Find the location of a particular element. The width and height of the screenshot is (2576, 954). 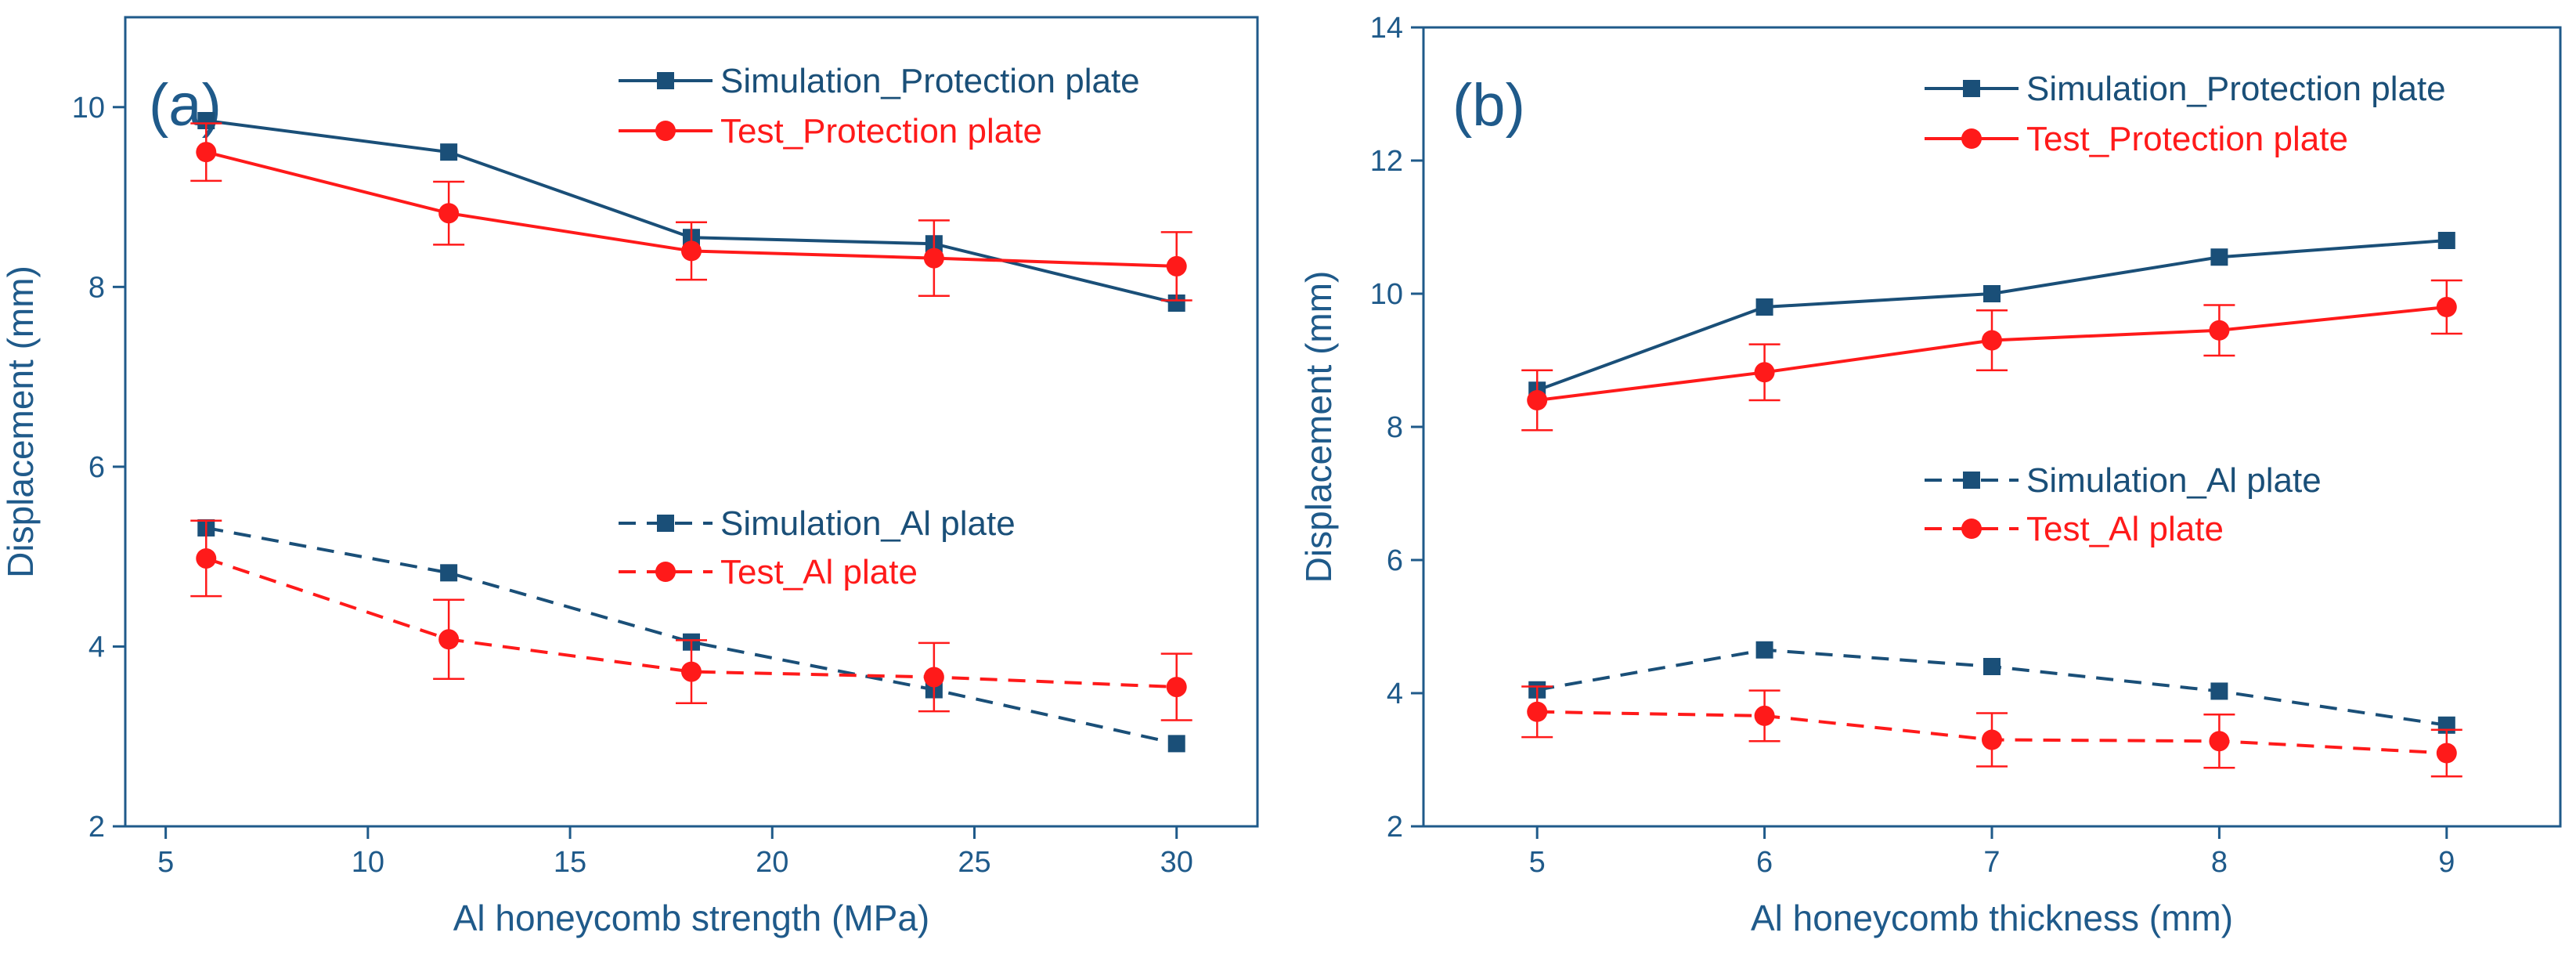

x-tick-label: 30 is located at coordinates (1176, 862).